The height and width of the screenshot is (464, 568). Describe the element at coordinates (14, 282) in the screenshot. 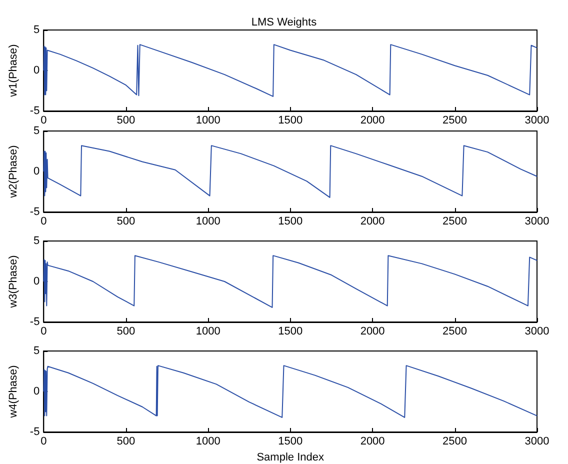

I see `y-axis-title: w3(Phase)` at that location.